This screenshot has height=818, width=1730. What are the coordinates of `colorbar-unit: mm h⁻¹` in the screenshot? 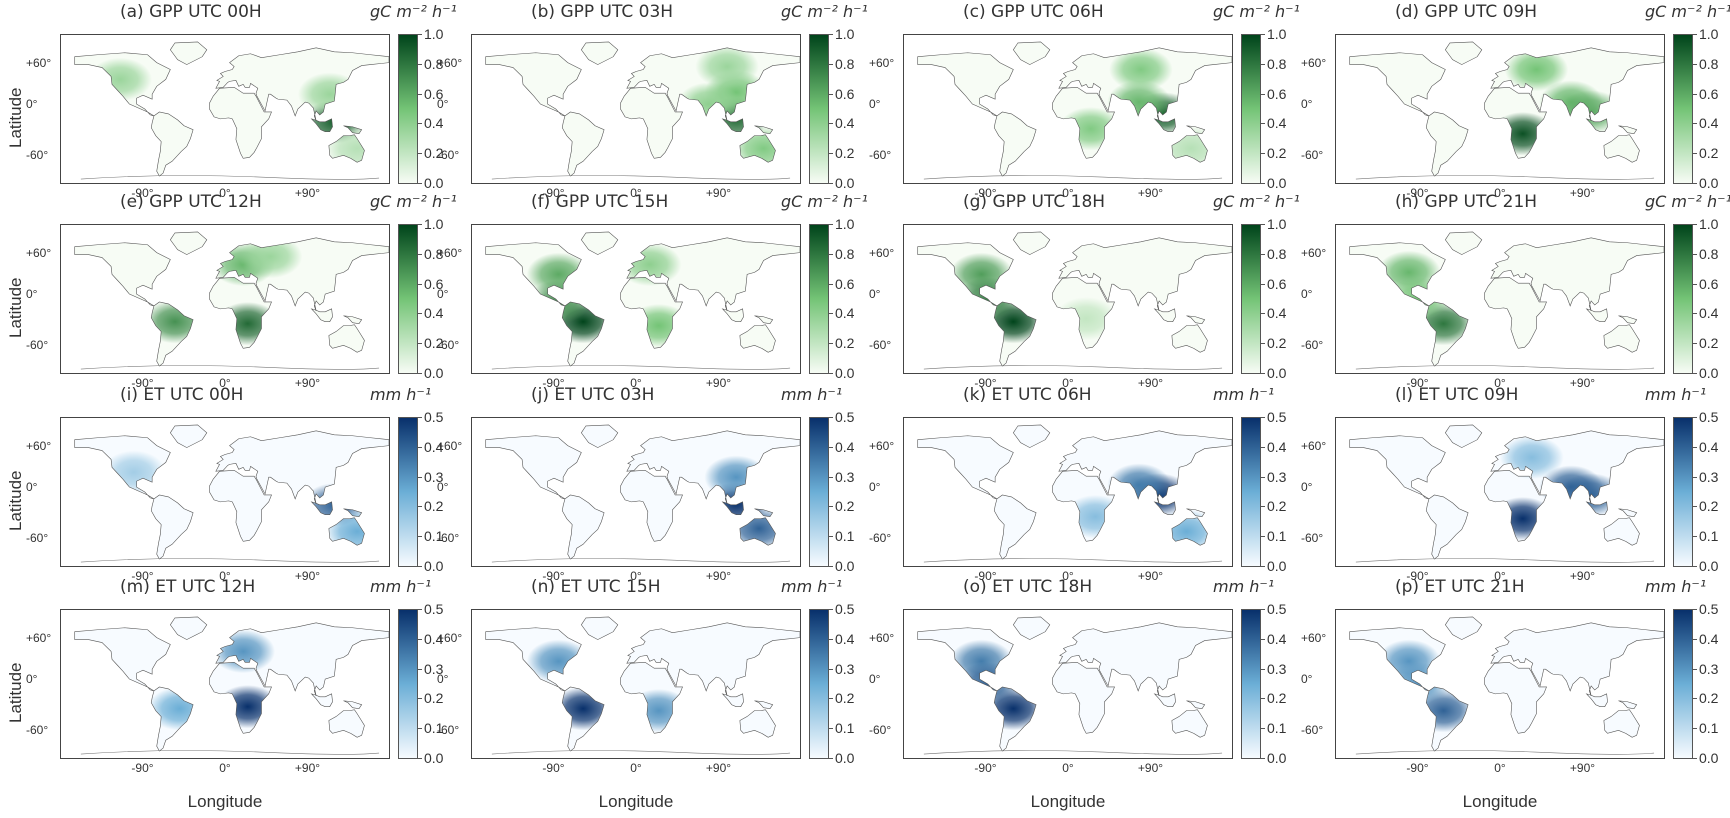 It's located at (1676, 586).